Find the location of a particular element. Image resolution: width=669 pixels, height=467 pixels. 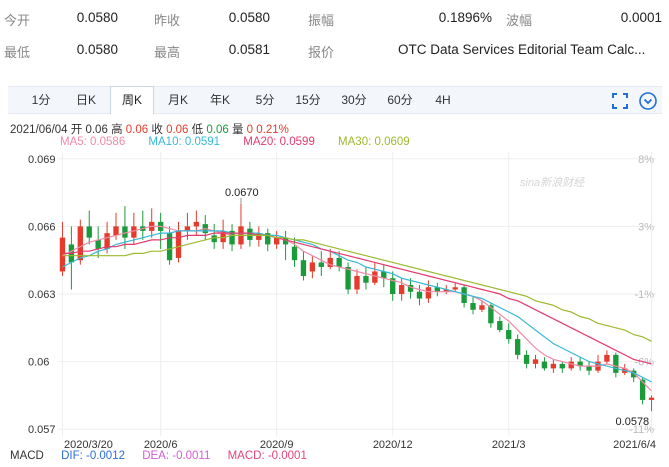

tab-60min: 60分 is located at coordinates (400, 100).